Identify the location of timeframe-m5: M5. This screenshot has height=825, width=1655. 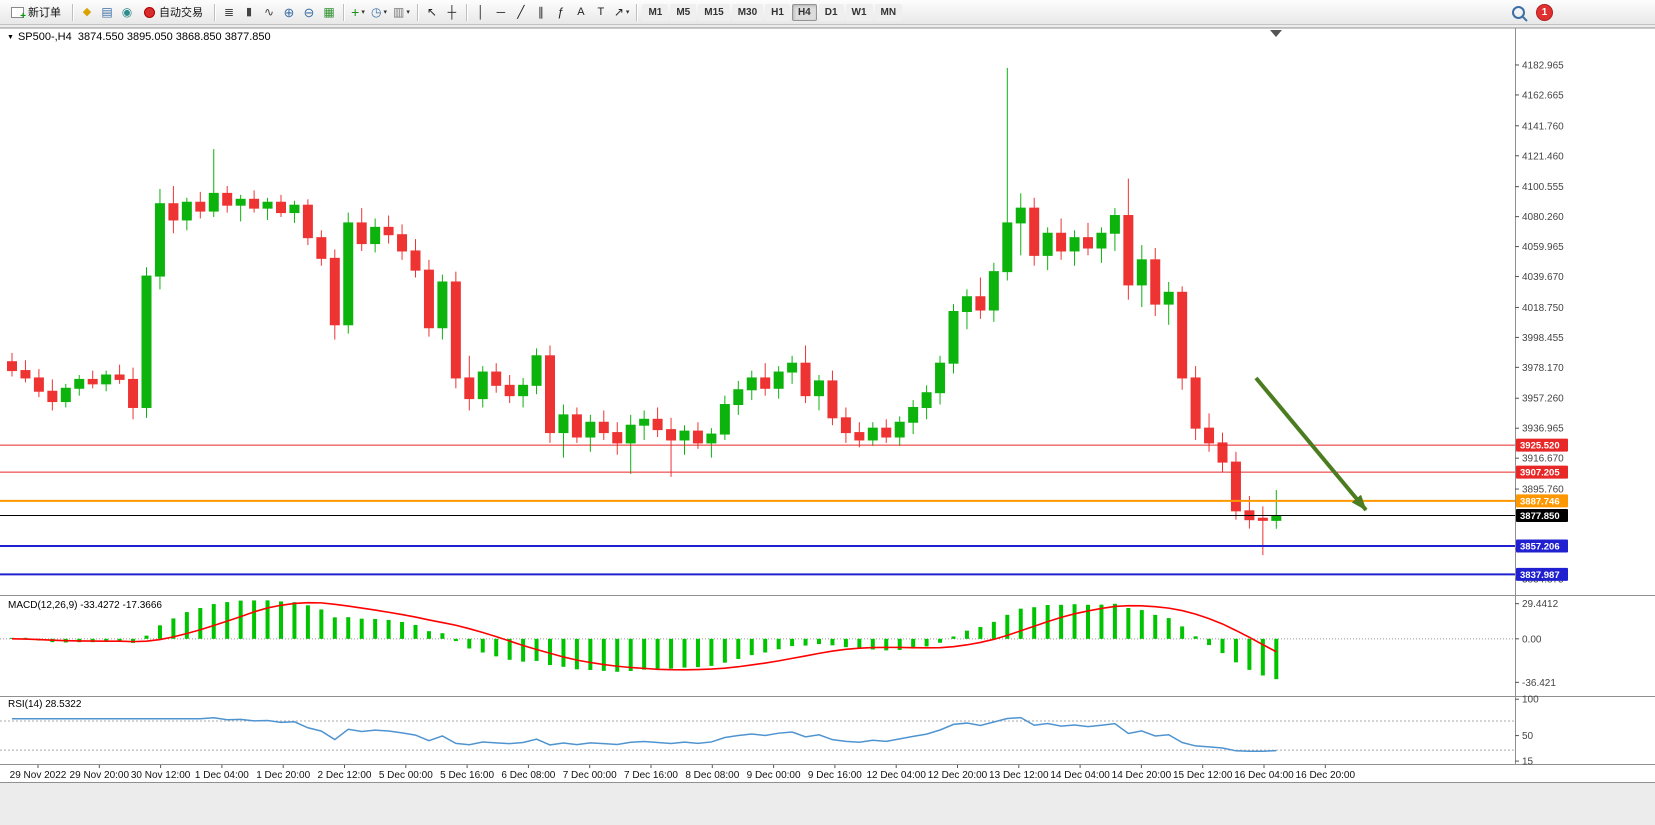
(683, 12).